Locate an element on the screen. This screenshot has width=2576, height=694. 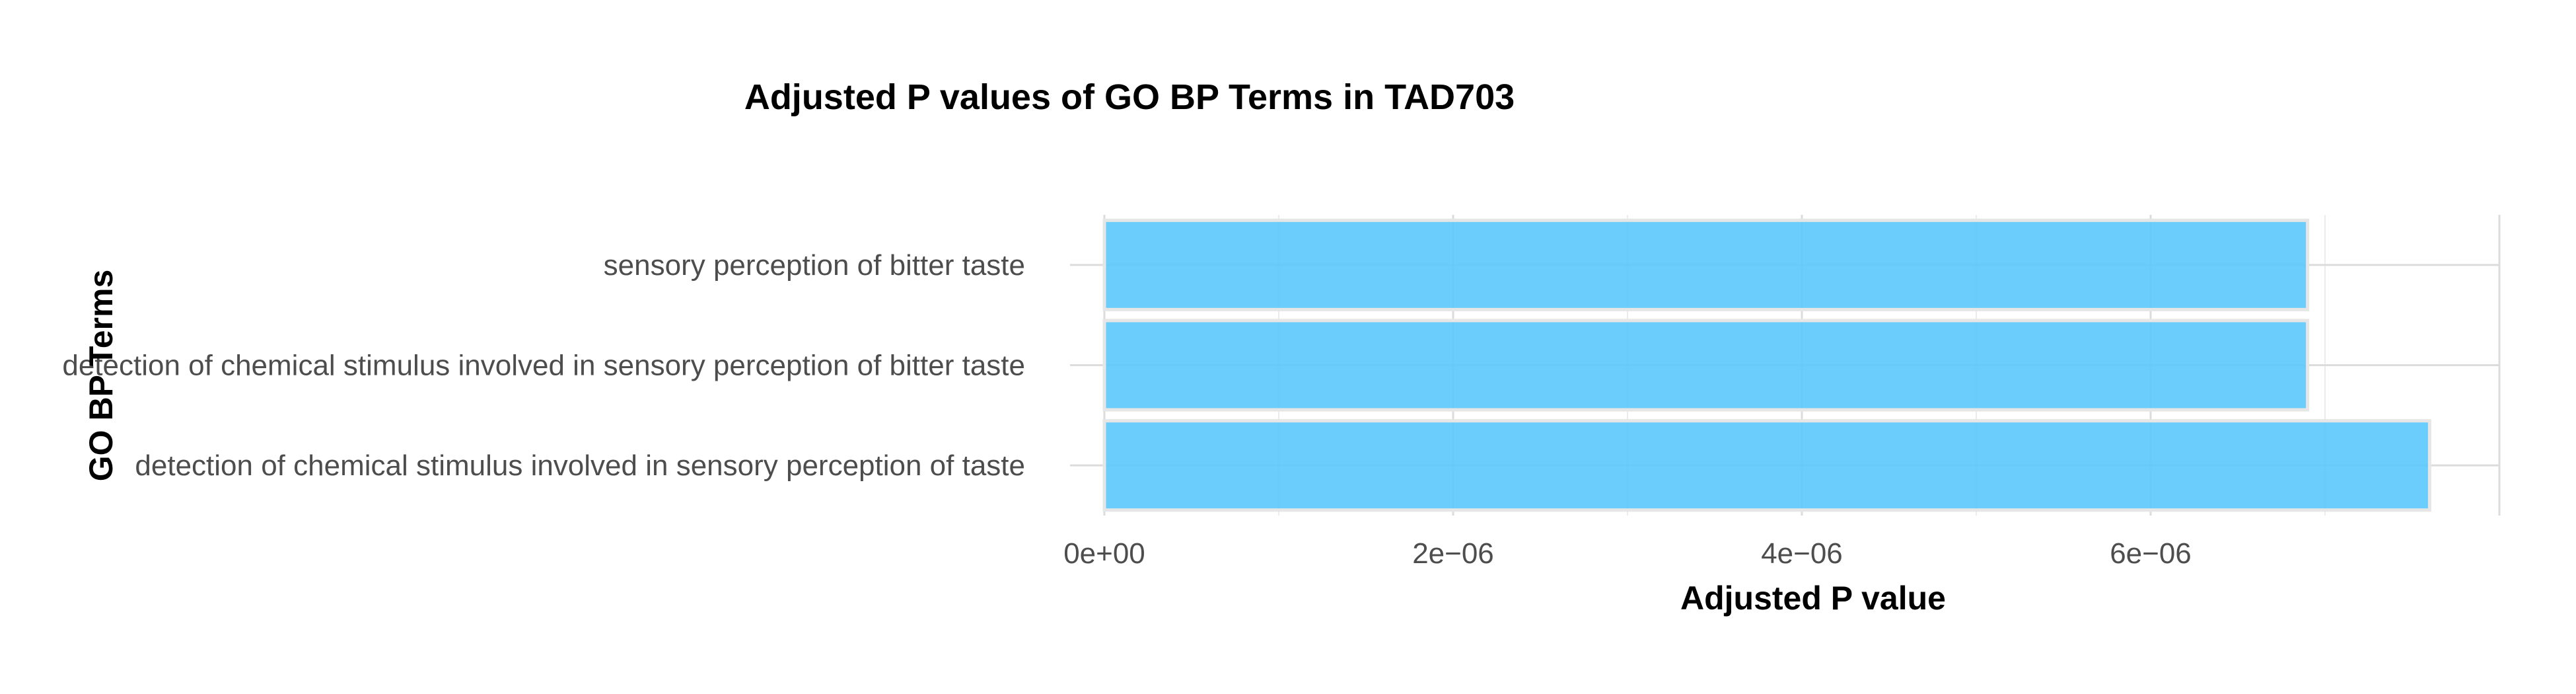
x-tick-label: 2e−06 is located at coordinates (1453, 553).